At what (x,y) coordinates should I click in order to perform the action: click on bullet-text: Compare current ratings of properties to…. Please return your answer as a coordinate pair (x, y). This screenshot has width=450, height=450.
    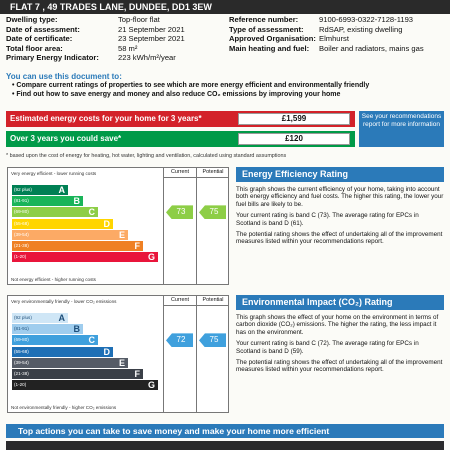
    Looking at the image, I should click on (193, 85).